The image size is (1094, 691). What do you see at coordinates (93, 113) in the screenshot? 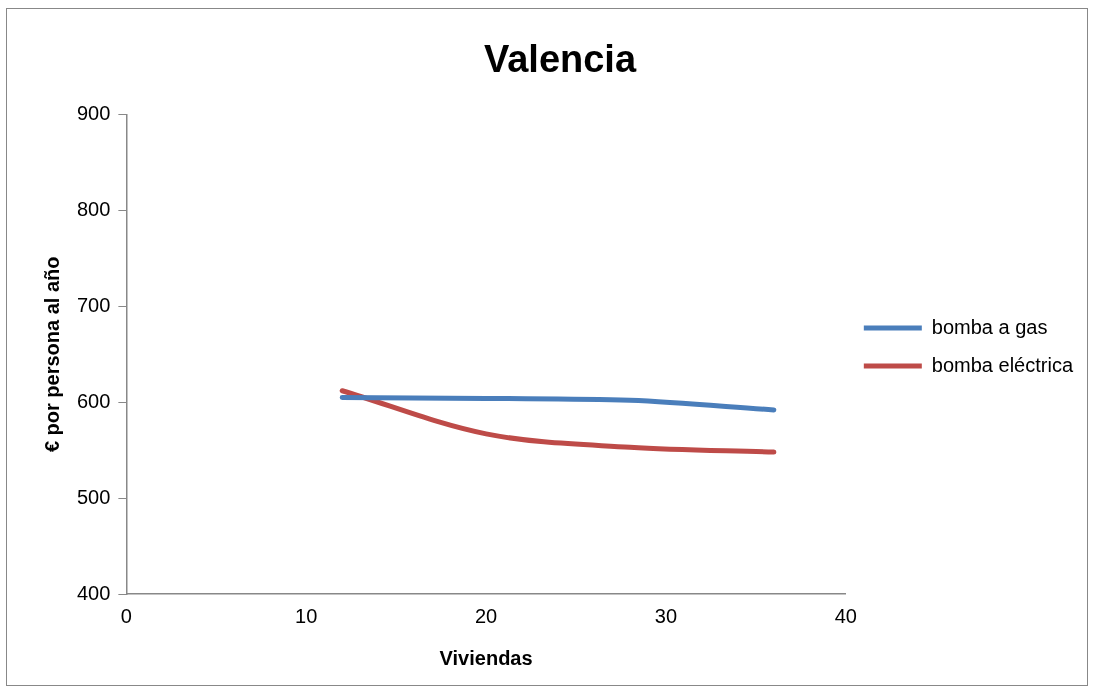
I see `y-tick-label: 900` at bounding box center [93, 113].